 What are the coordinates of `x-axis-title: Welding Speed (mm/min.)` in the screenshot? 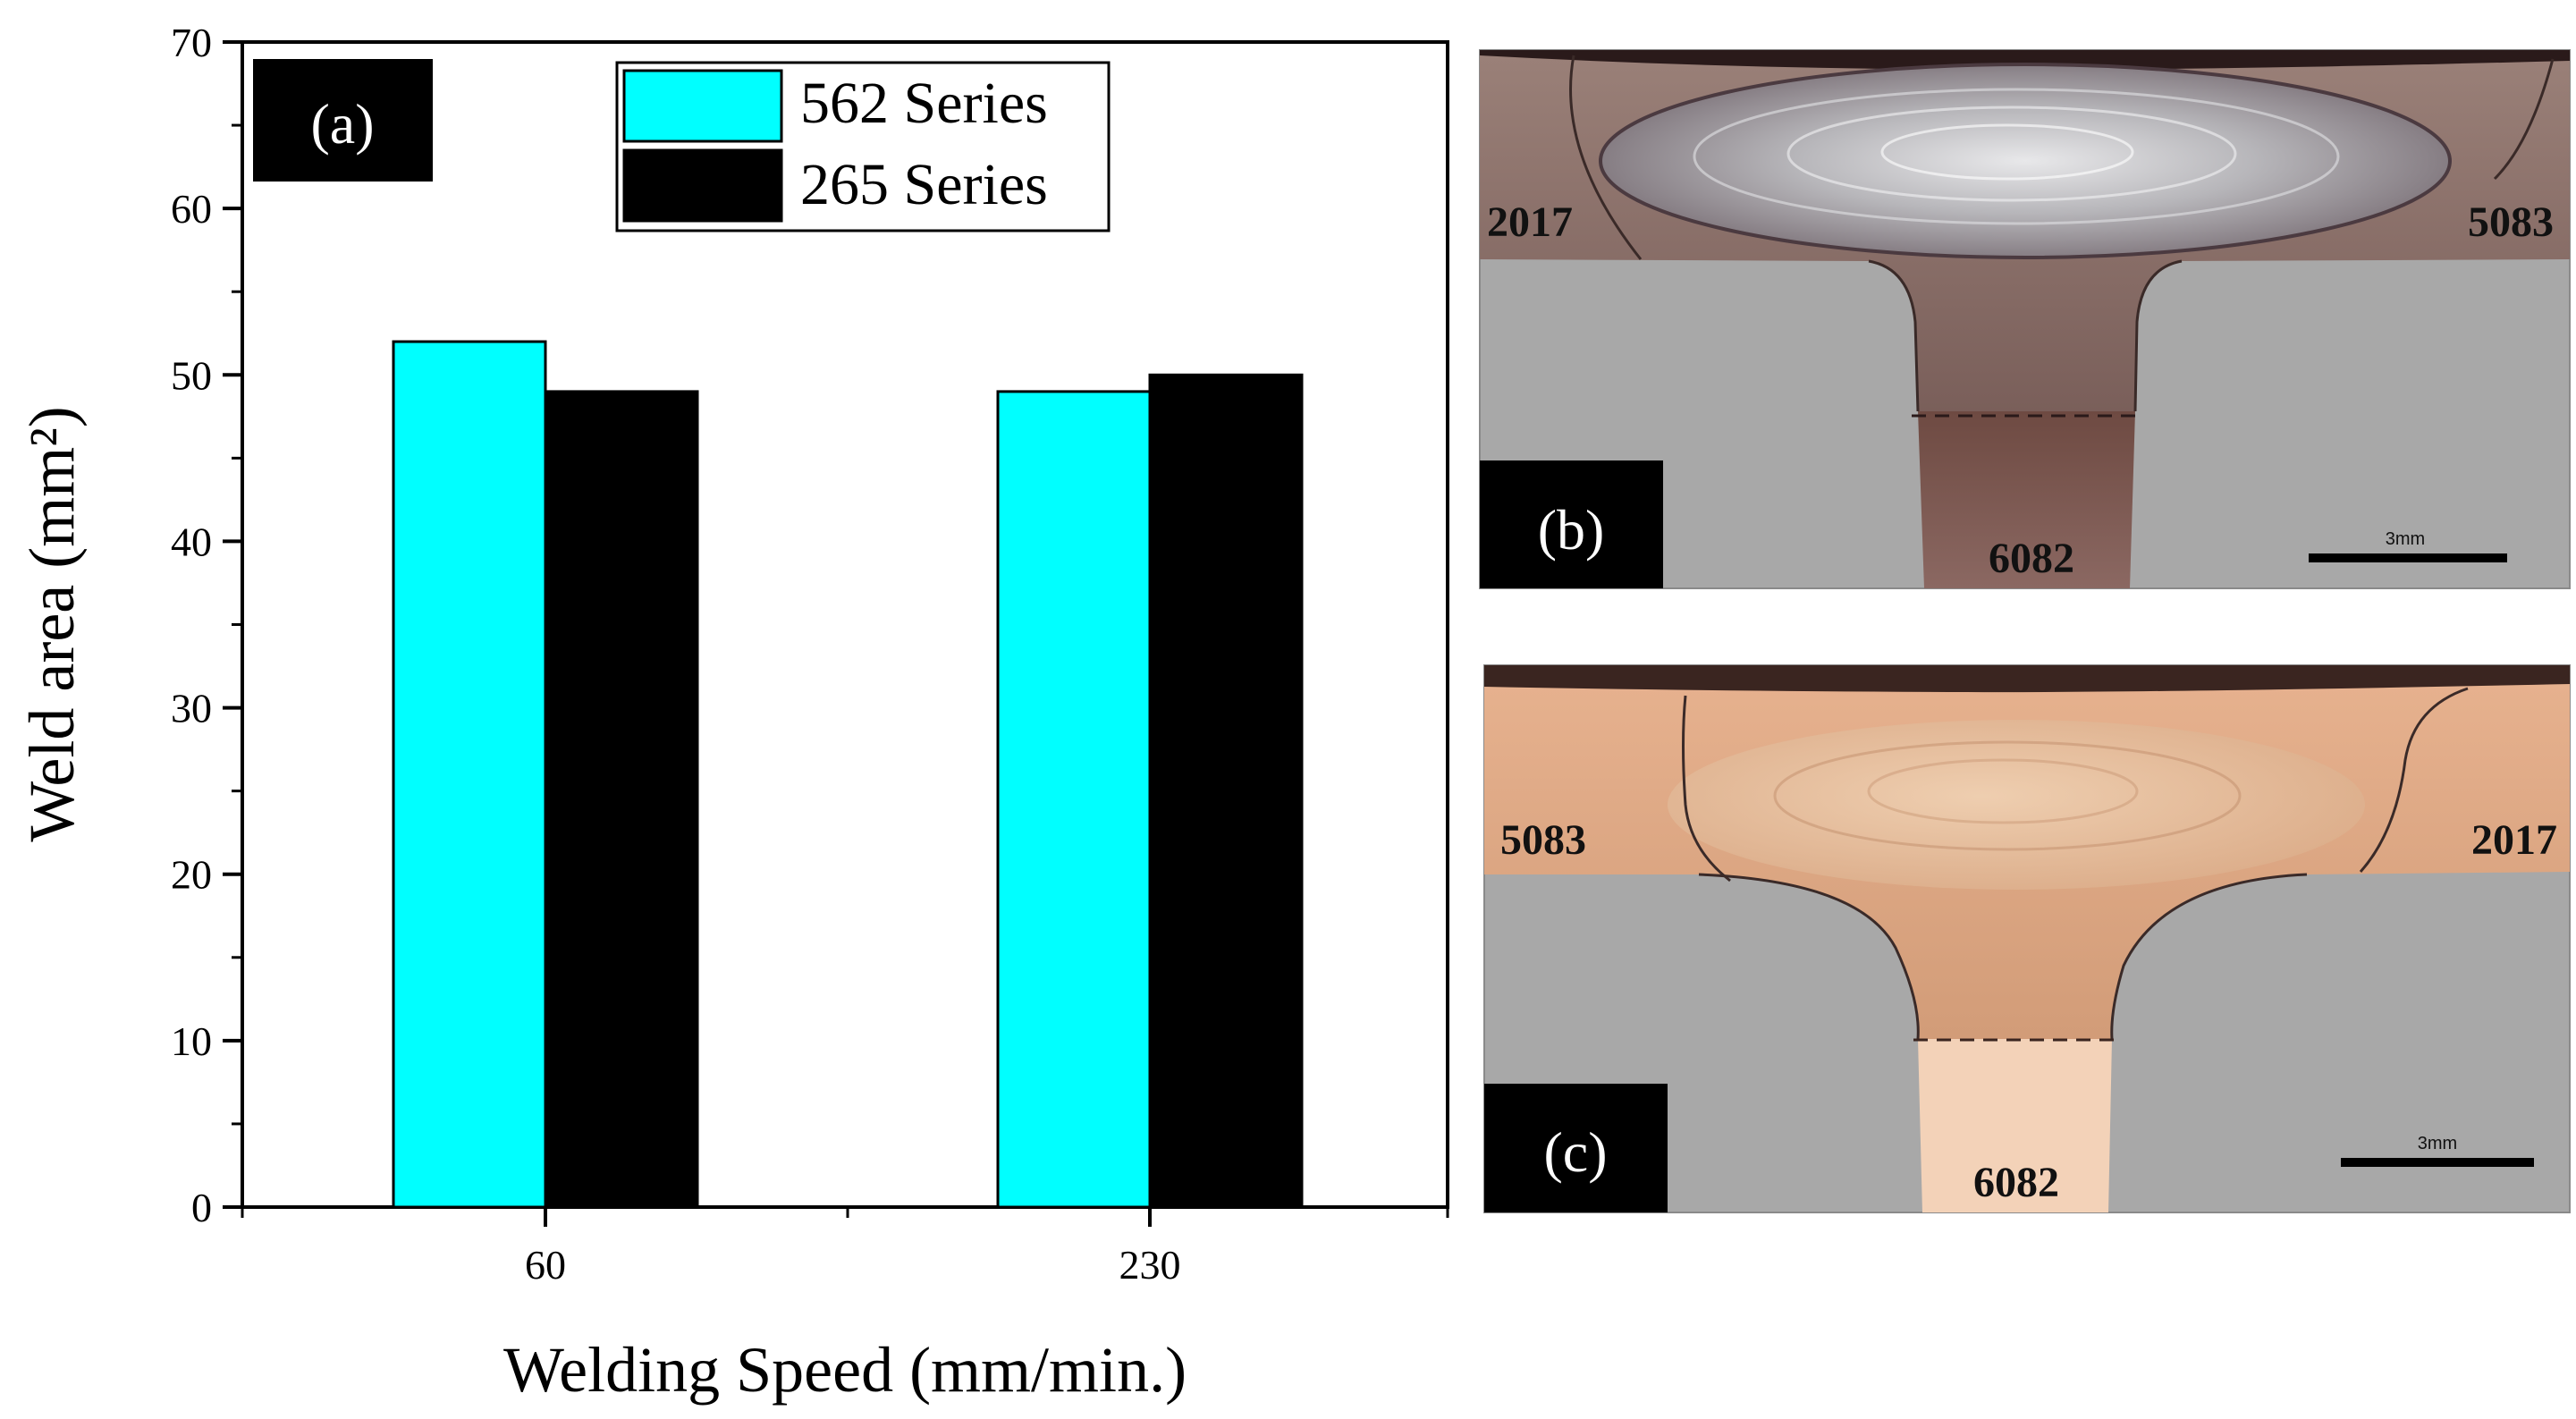 It's located at (845, 1370).